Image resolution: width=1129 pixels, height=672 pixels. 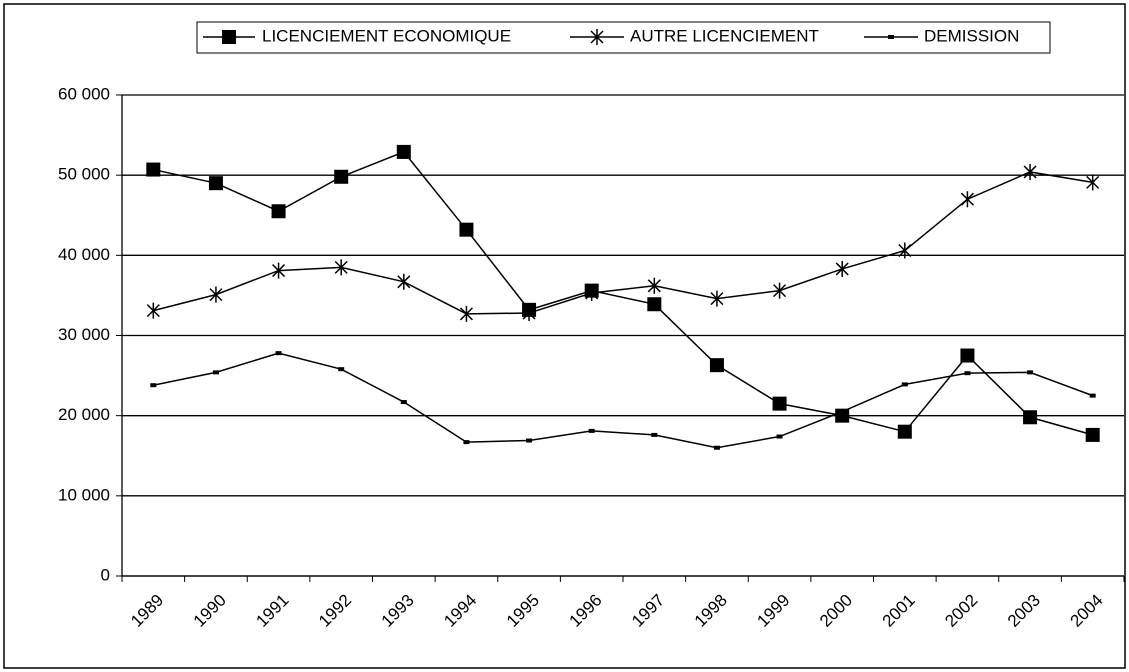 I want to click on x-tick-label: 2000, so click(x=836, y=611).